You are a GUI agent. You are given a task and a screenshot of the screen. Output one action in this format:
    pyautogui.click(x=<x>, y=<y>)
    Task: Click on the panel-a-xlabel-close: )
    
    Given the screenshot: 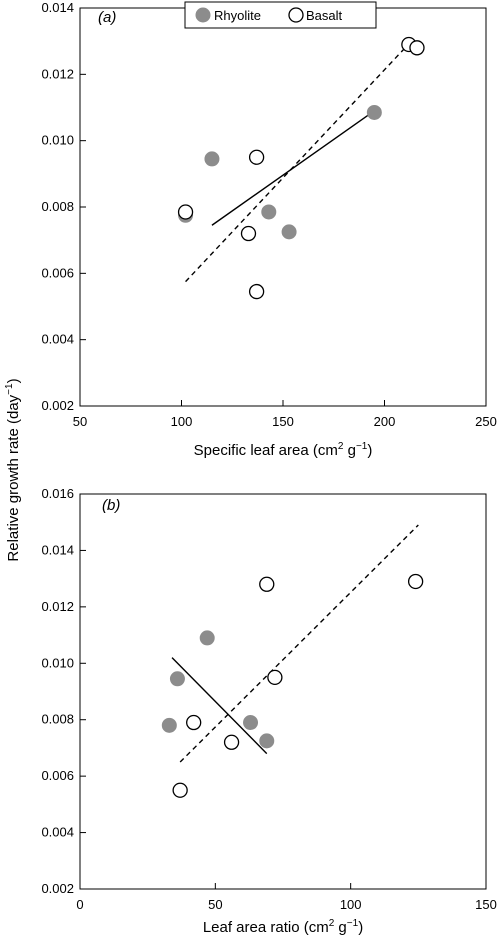 What is the action you would take?
    pyautogui.click(x=369, y=450)
    